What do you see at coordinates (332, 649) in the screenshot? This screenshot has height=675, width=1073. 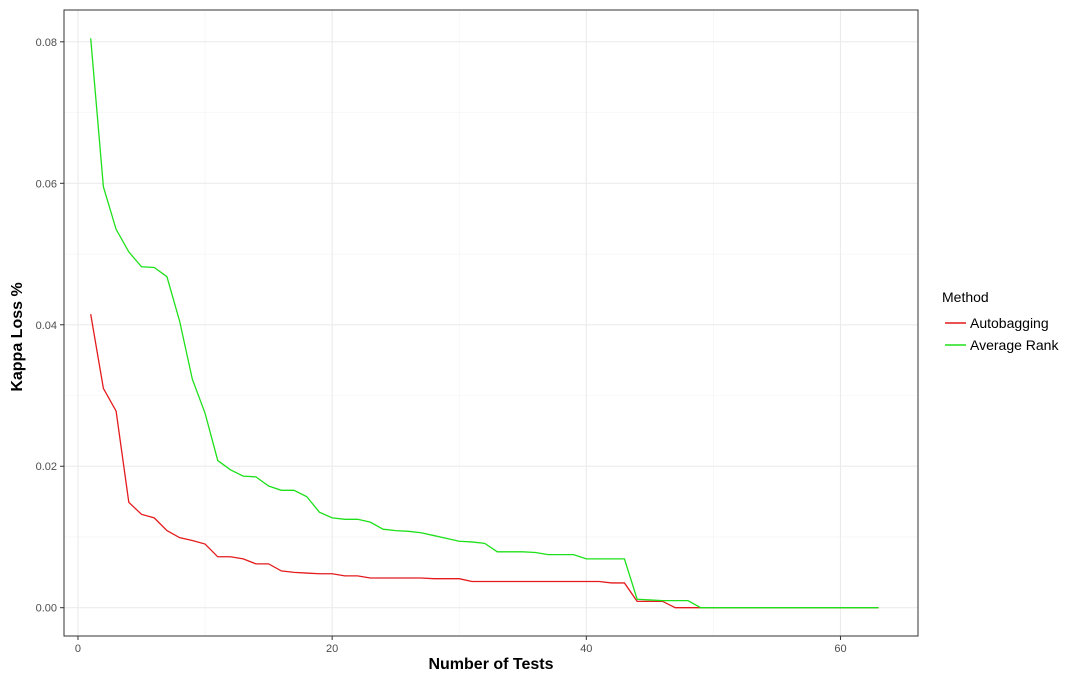 I see `x-tick-label: 20` at bounding box center [332, 649].